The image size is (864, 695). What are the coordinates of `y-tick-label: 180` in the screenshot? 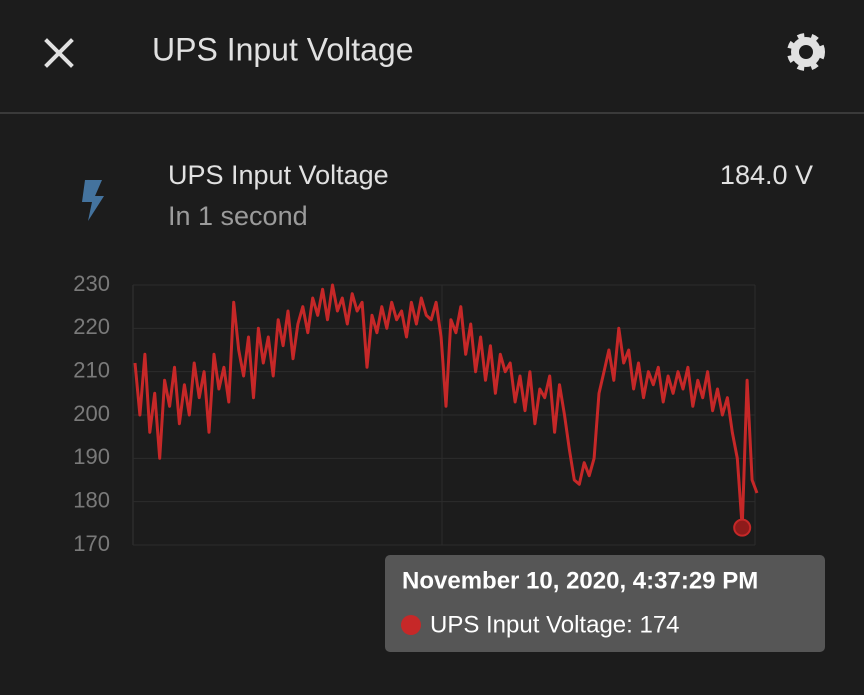 It's located at (91, 499).